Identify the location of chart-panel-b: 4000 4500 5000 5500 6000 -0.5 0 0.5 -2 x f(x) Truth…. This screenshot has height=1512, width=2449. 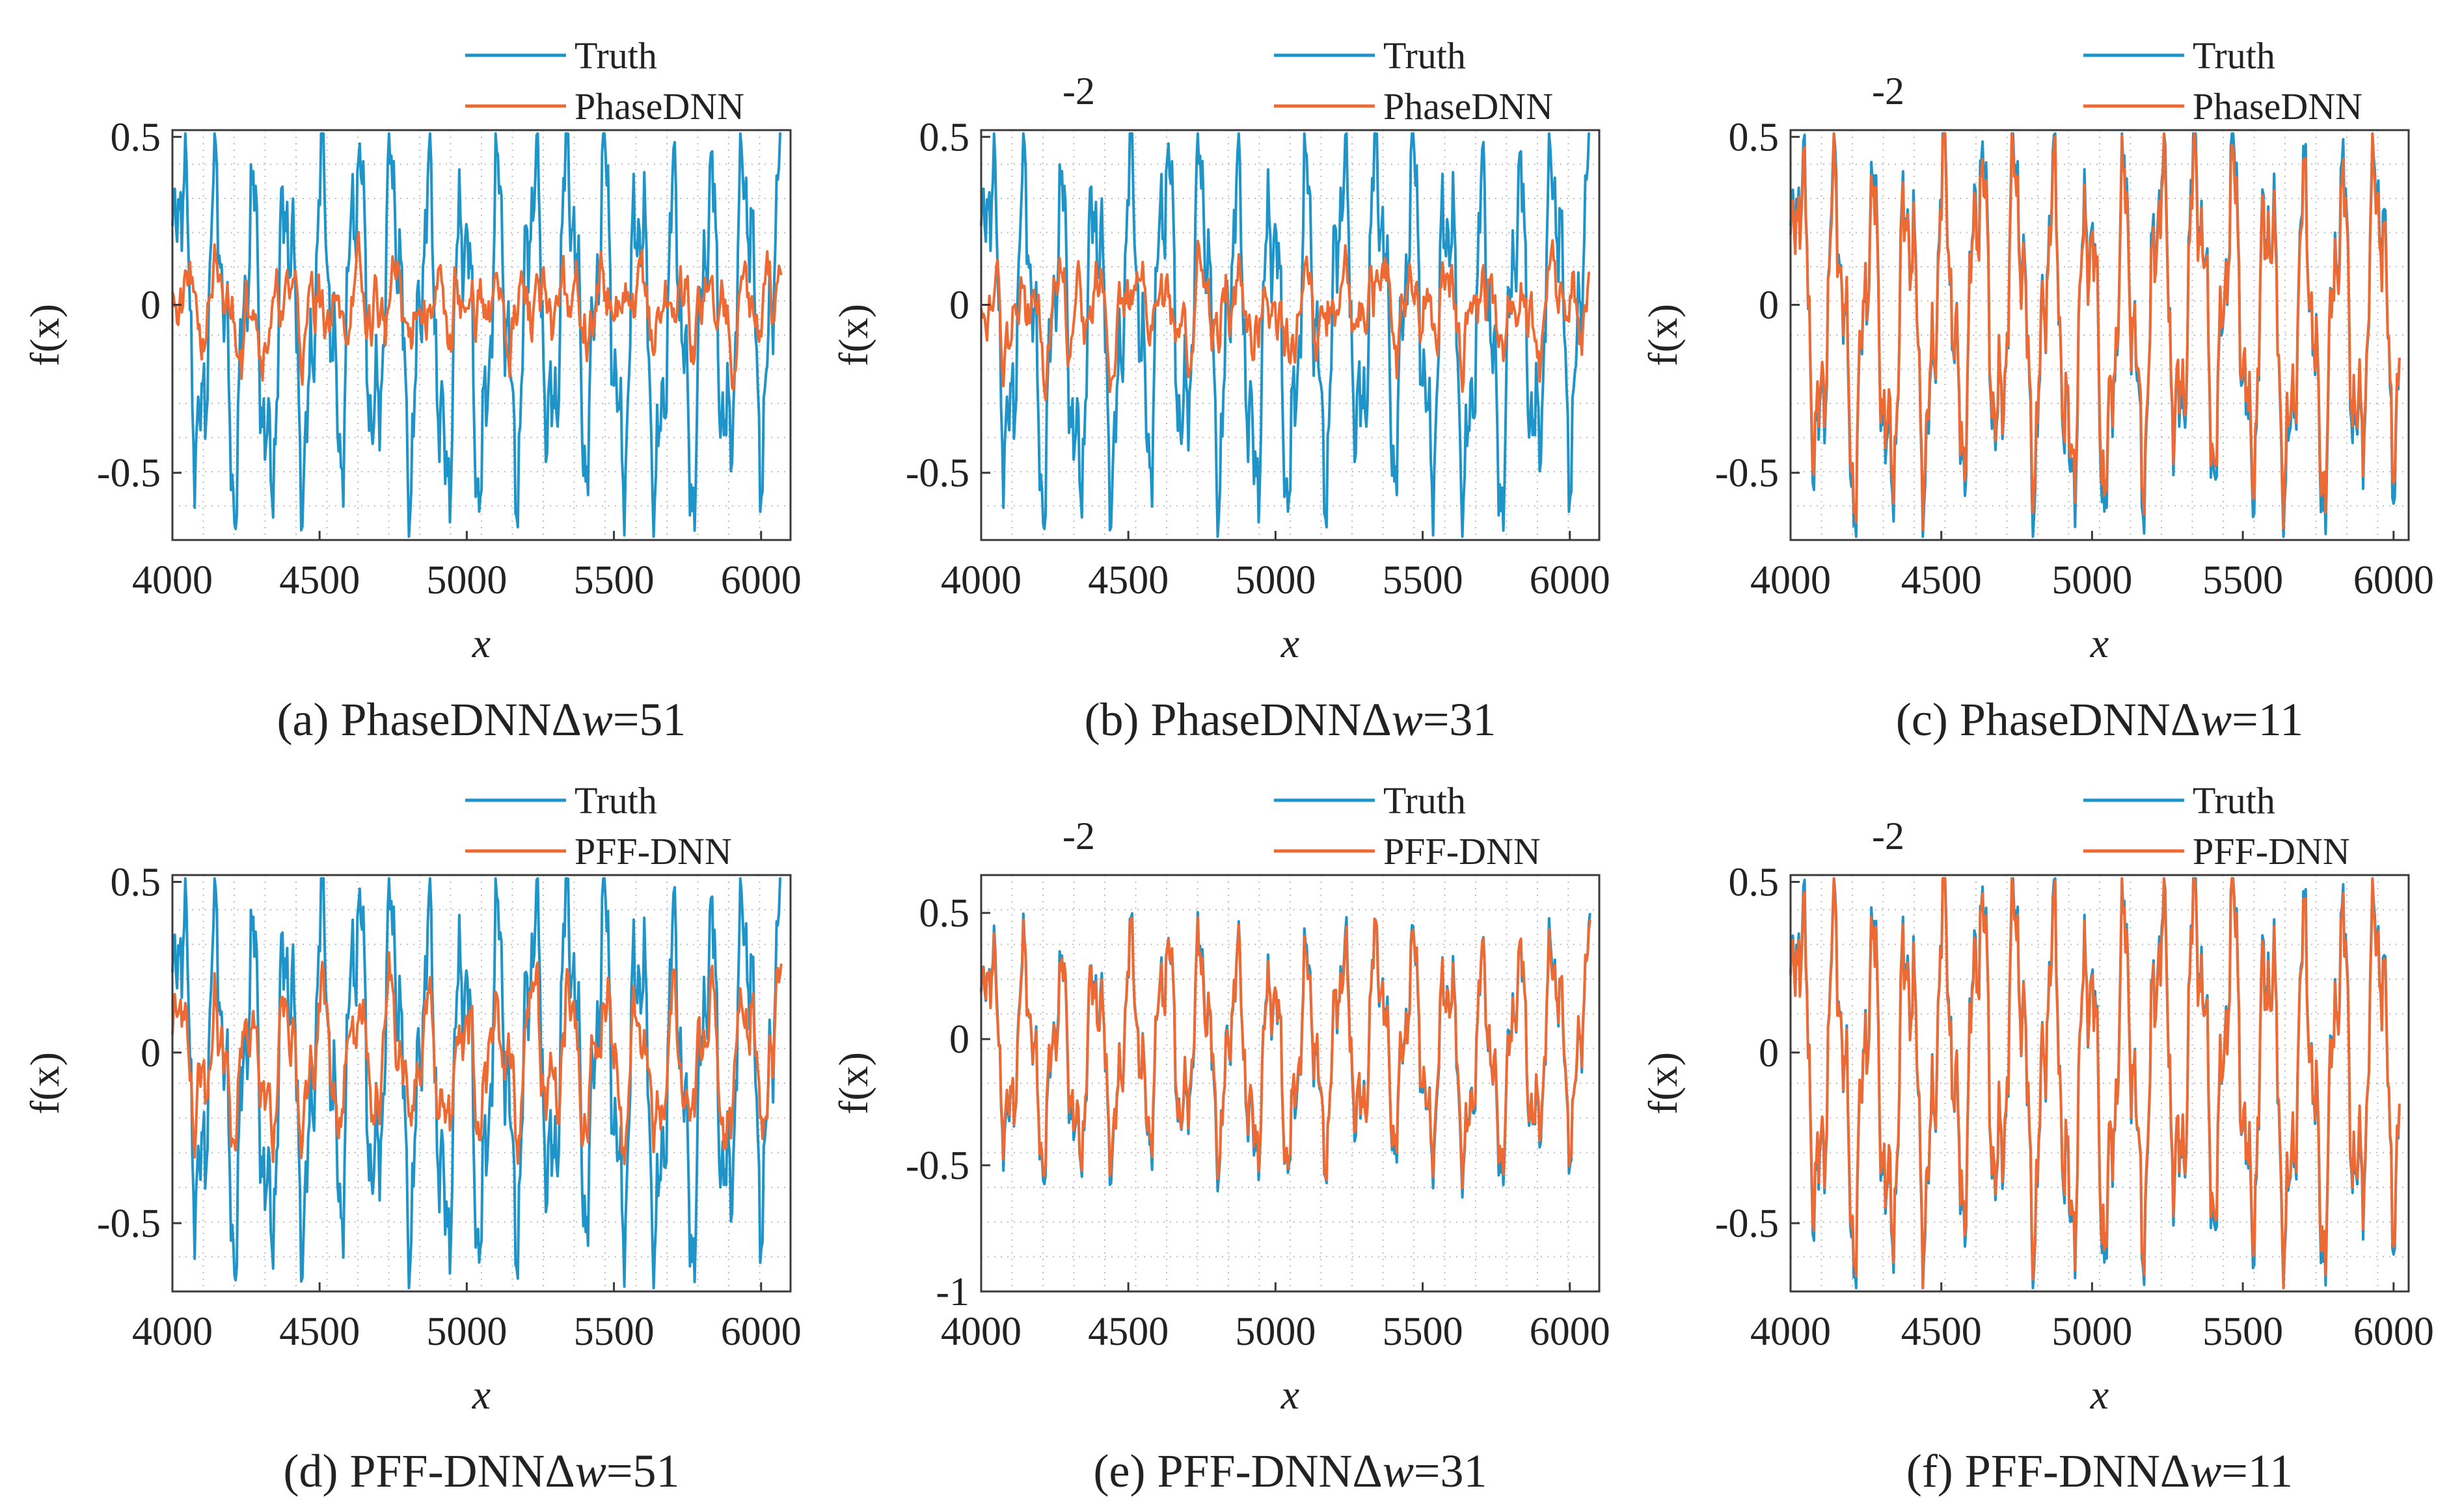
(1220, 390).